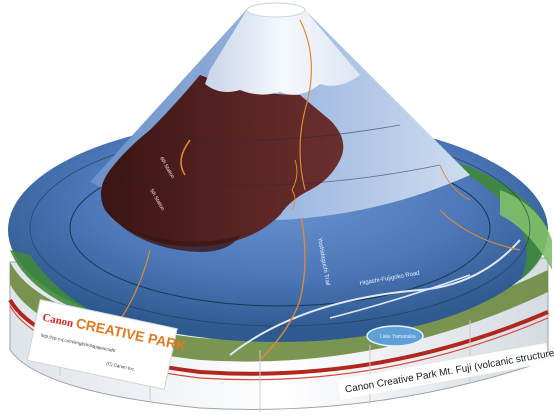 The width and height of the screenshot is (554, 418). I want to click on logo-tagline: (C) Canon Inc., so click(121, 366).